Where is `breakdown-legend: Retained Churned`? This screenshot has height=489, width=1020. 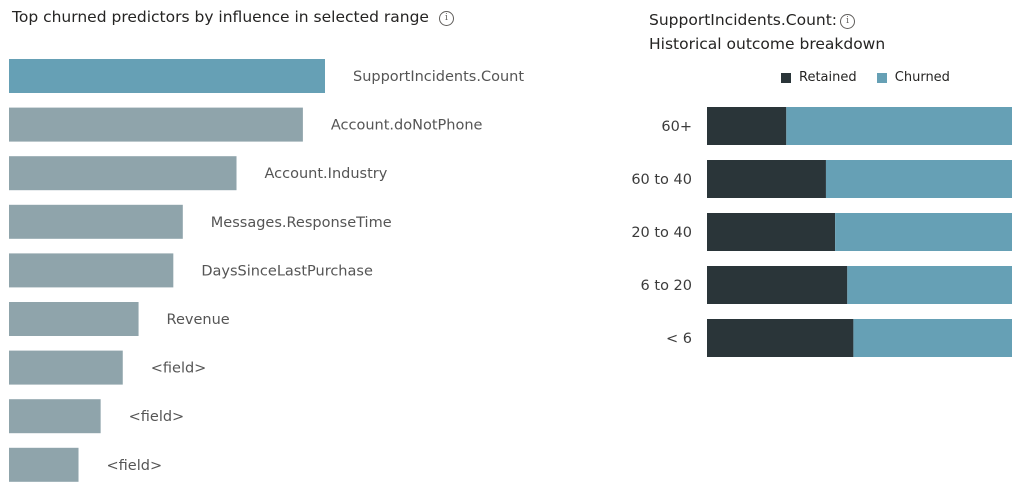 breakdown-legend: Retained Churned is located at coordinates (873, 78).